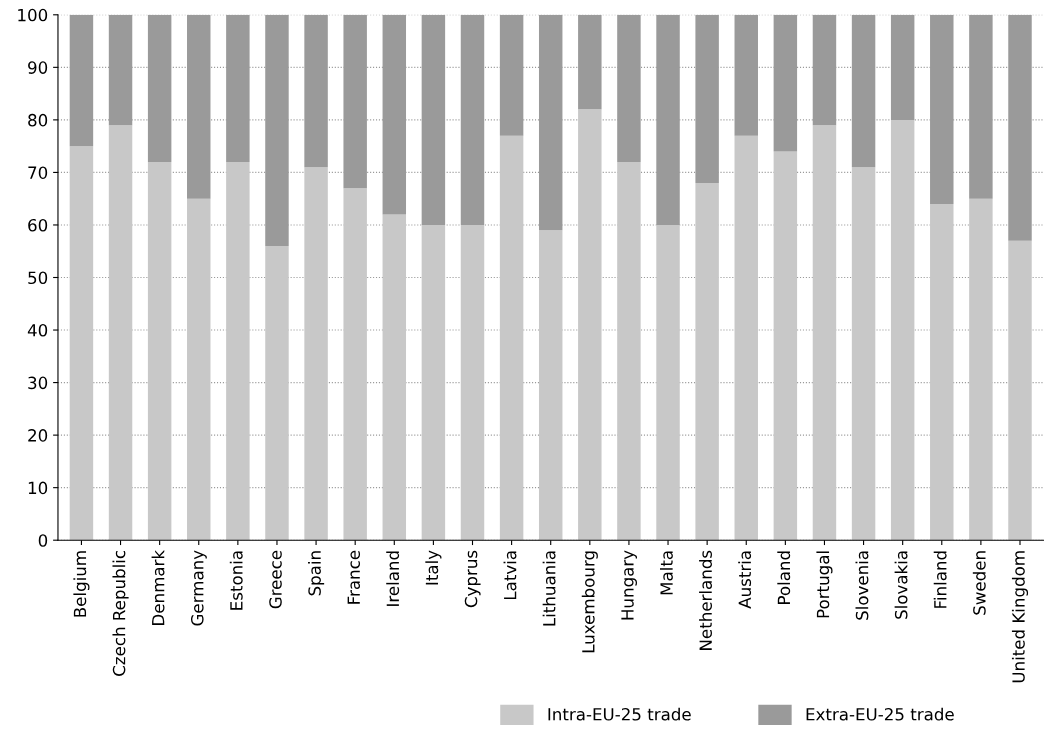  I want to click on x-tick-label: Luxembourg, so click(589, 602).